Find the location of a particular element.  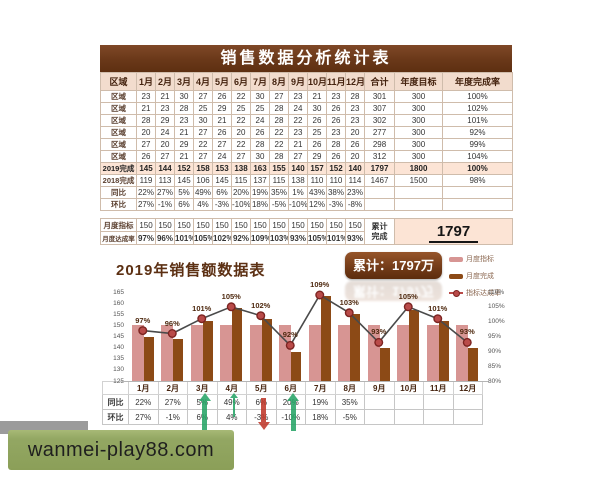

x-axis-label: 1月 is located at coordinates (143, 388).